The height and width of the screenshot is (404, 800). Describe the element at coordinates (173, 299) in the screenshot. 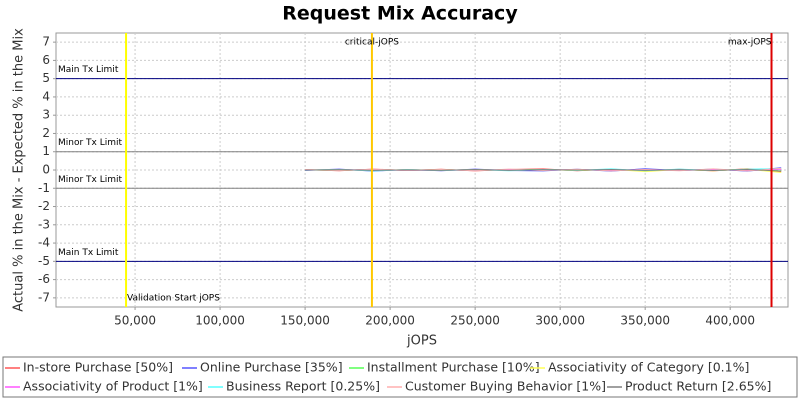

I see `marker-label: Validation Start jOPS` at that location.